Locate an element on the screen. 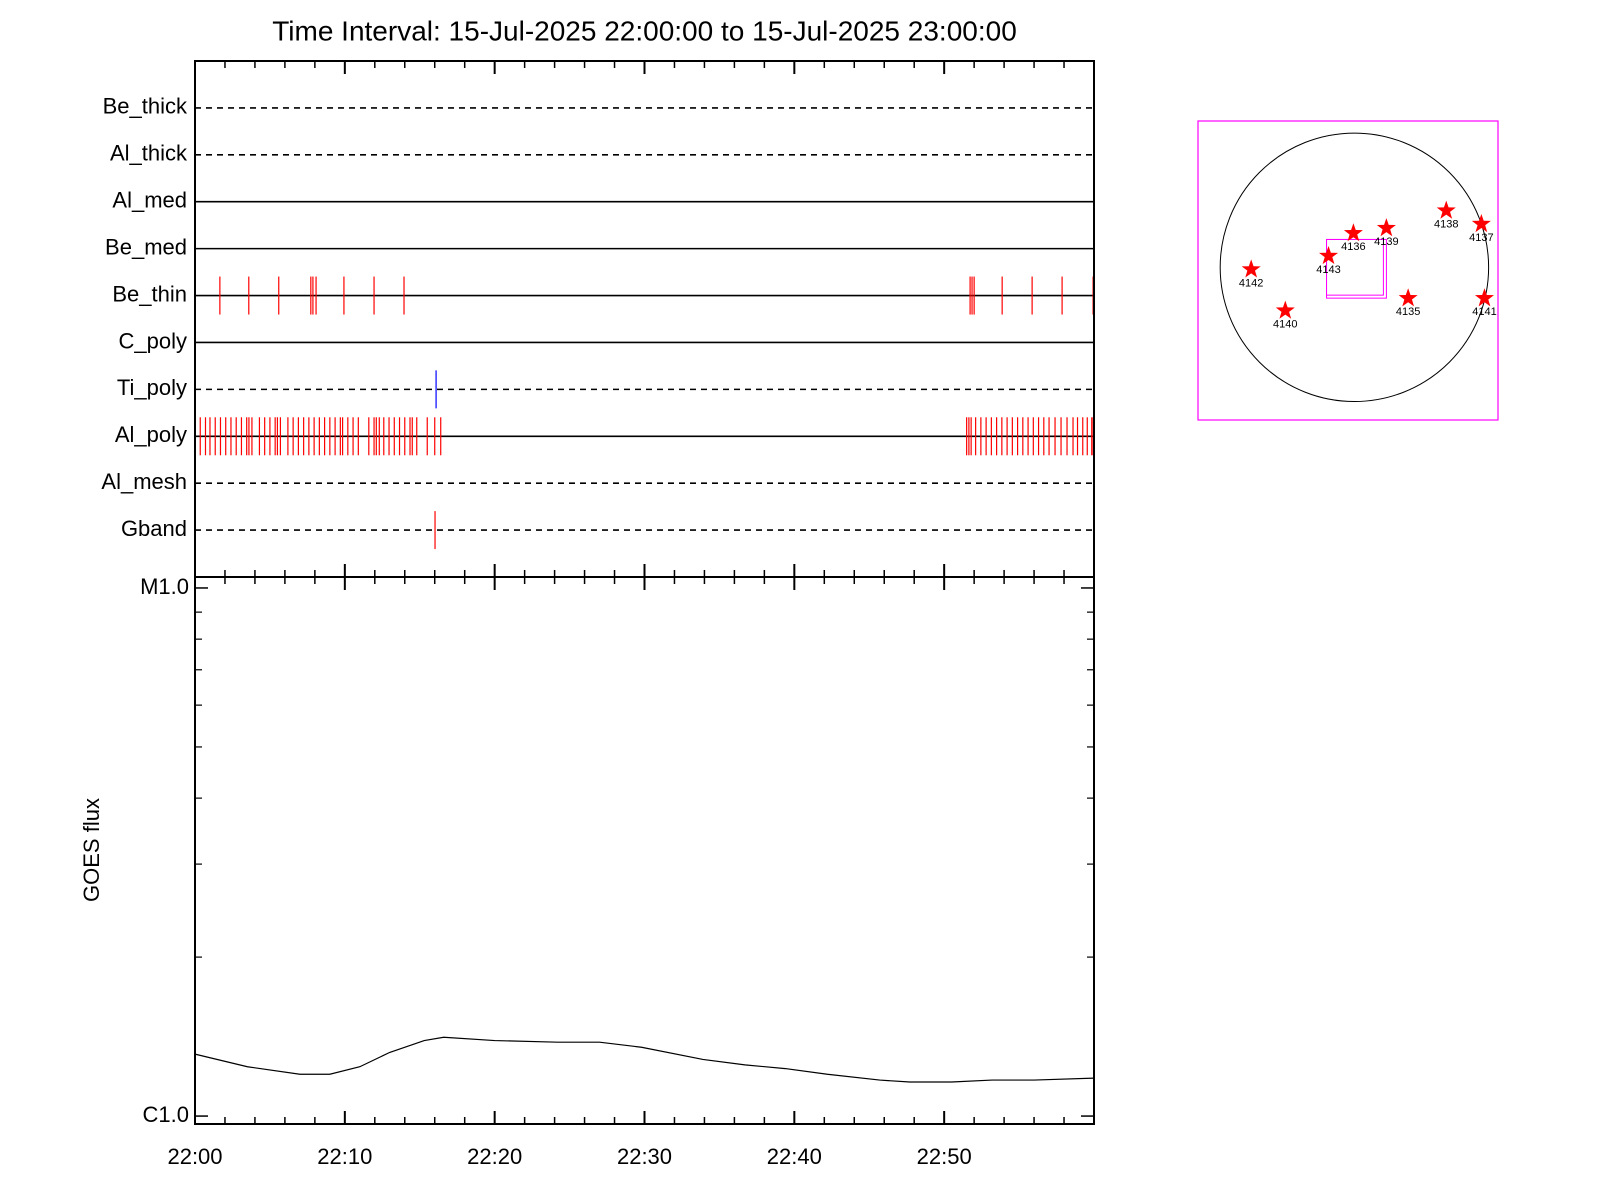 The image size is (1600, 1200). row-label: Be_med is located at coordinates (146, 246).